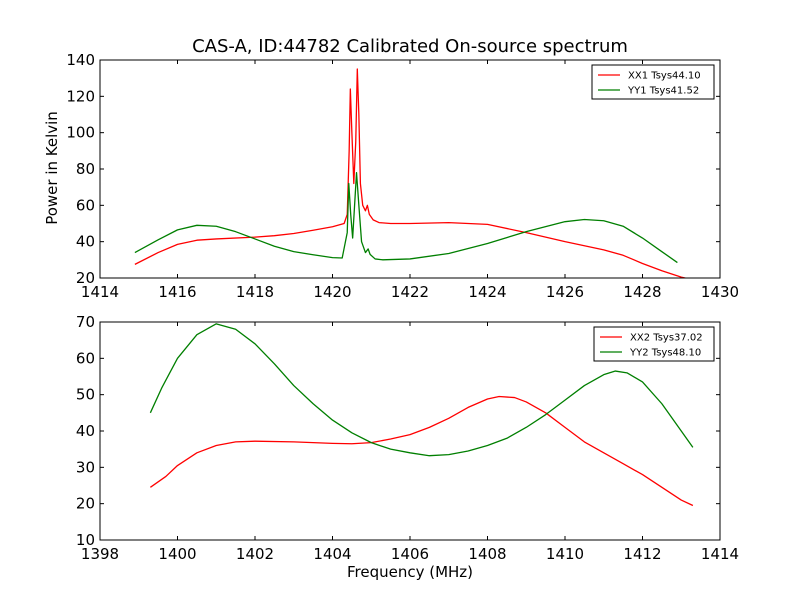  What do you see at coordinates (410, 572) in the screenshot?
I see `x-axis-label: Frequency (MHz)` at bounding box center [410, 572].